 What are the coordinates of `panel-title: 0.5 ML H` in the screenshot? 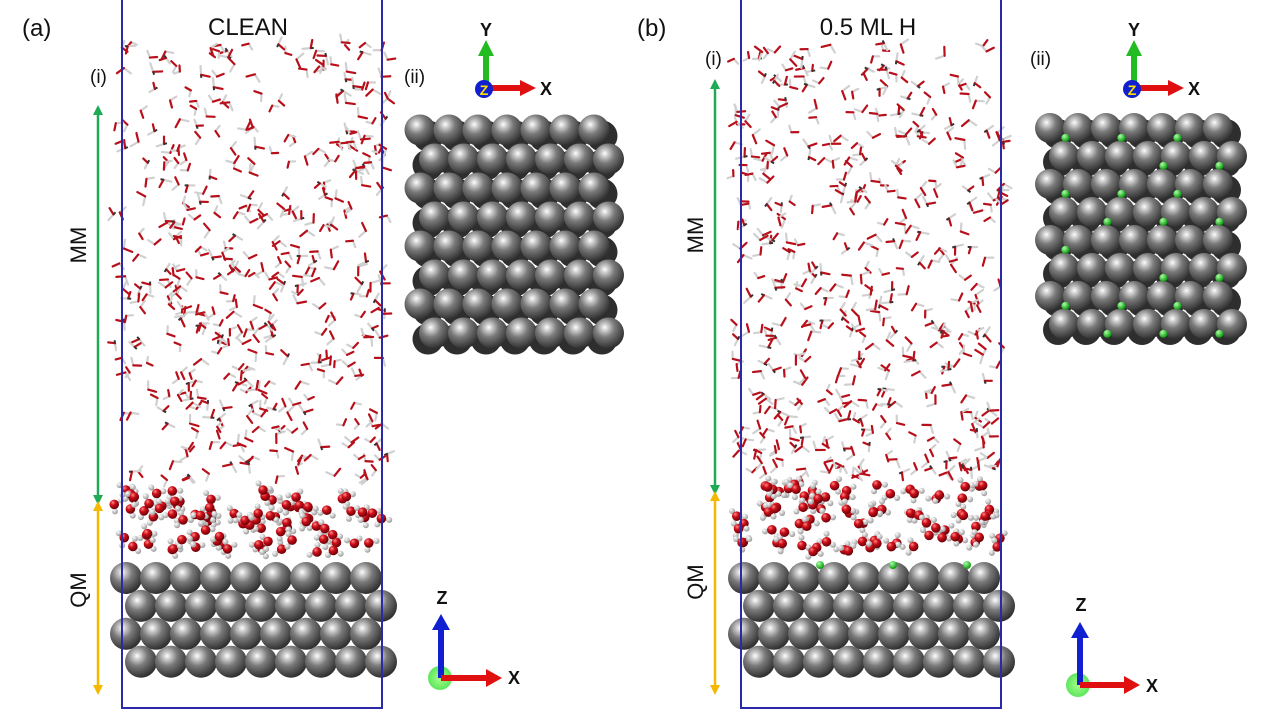 It's located at (868, 27).